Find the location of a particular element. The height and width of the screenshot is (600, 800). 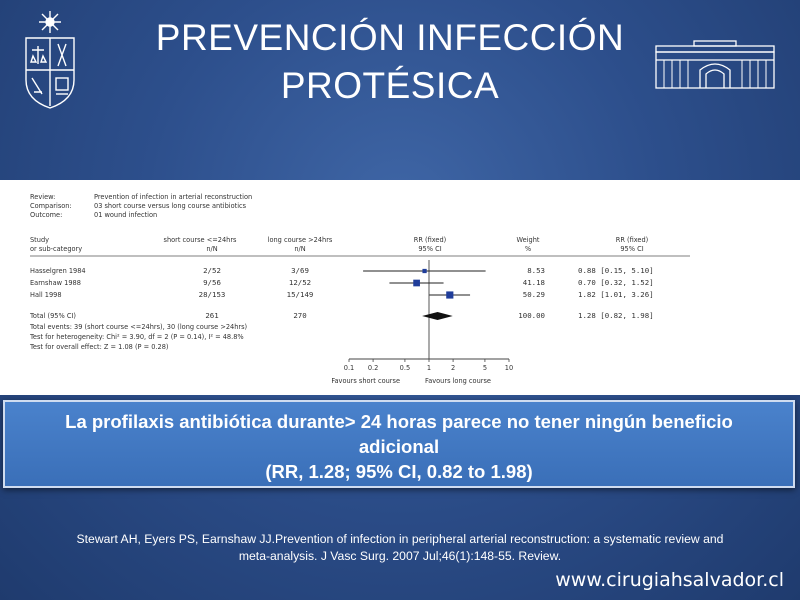

comparison-label: Comparison: is located at coordinates (51, 206).